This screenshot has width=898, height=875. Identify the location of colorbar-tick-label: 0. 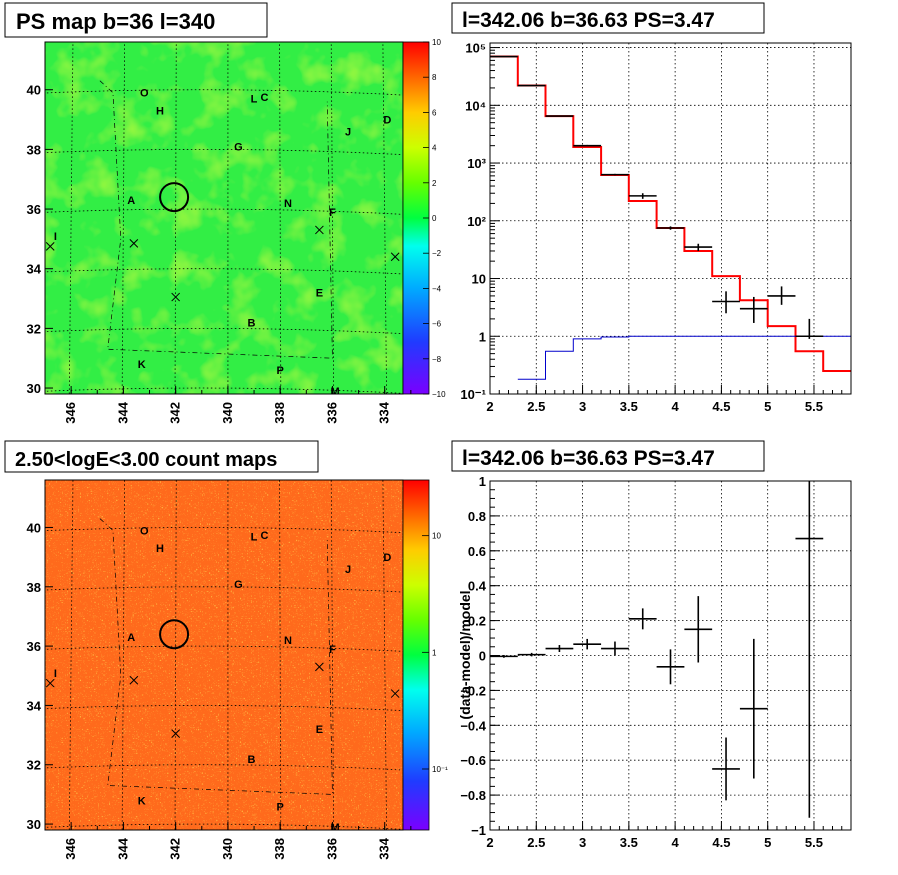
(434, 218).